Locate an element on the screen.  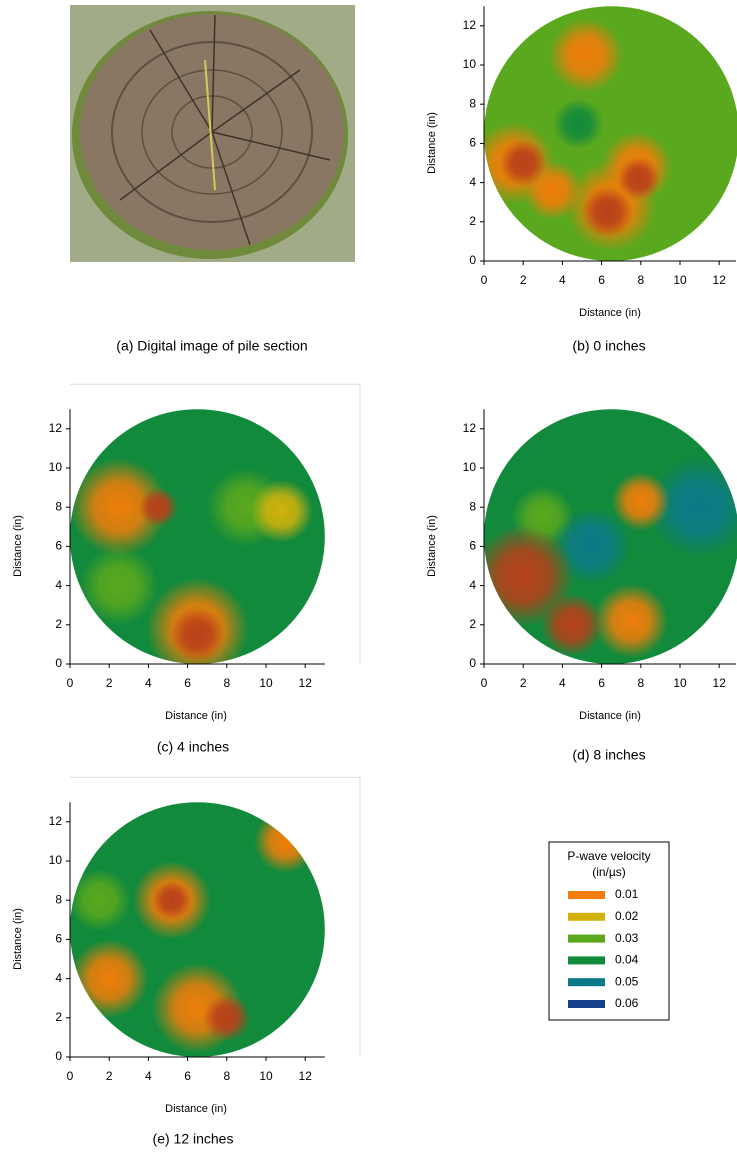
legend-label: 0.05 is located at coordinates (627, 981).